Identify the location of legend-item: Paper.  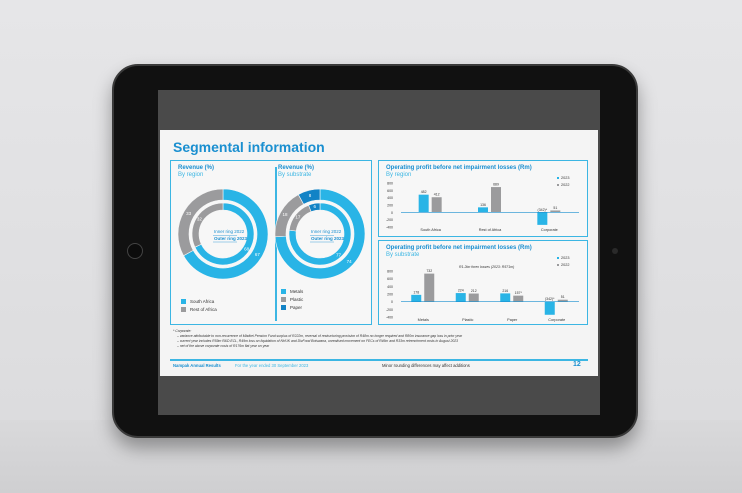
(292, 307).